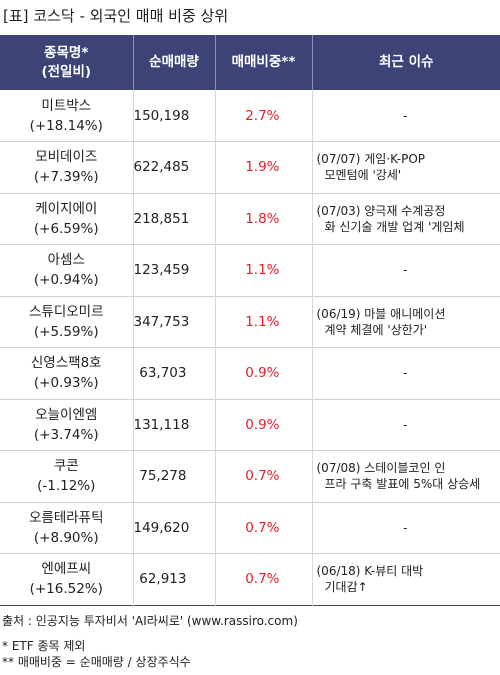 The height and width of the screenshot is (675, 500). Describe the element at coordinates (174, 476) in the screenshot. I see `net-volume: 75,278` at that location.